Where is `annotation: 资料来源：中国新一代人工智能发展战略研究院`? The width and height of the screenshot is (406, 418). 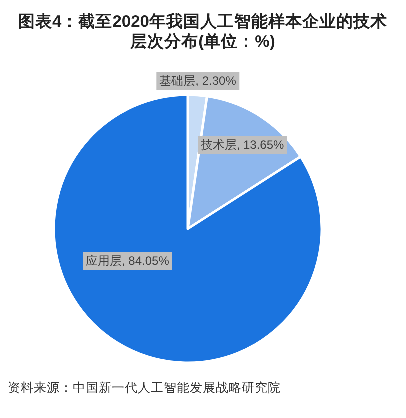 annotation: 资料来源：中国新一代人工智能发展战略研究院 is located at coordinates (144, 388).